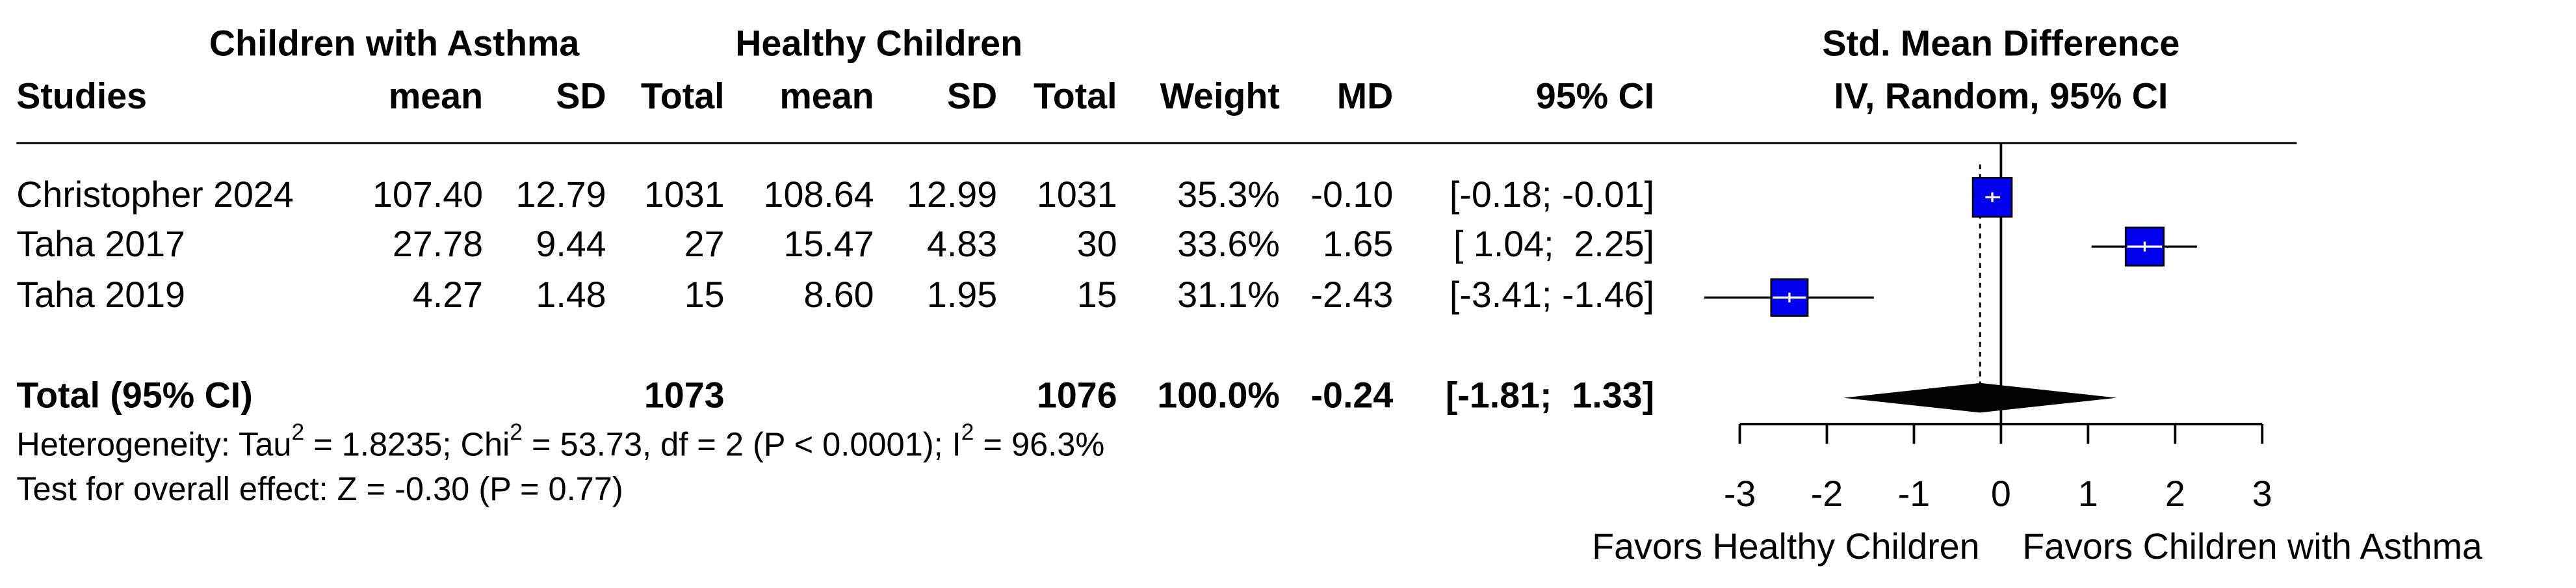  Describe the element at coordinates (878, 43) in the screenshot. I see `group-header: Healthy Children` at that location.